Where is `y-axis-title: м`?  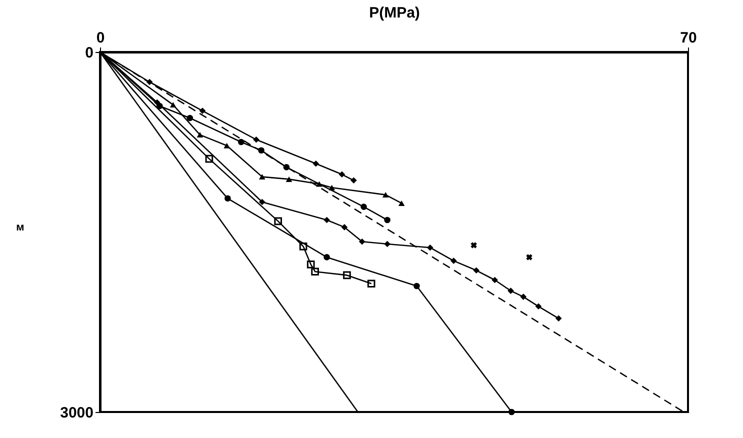 y-axis-title: м is located at coordinates (20, 228).